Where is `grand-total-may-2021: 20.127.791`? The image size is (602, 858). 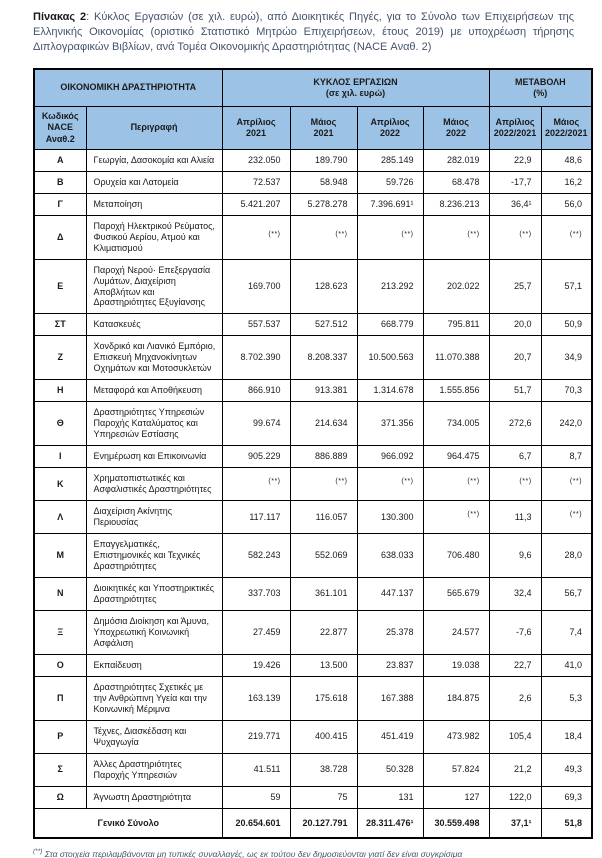
grand-total-may-2021: 20.127.791 is located at coordinates (323, 823).